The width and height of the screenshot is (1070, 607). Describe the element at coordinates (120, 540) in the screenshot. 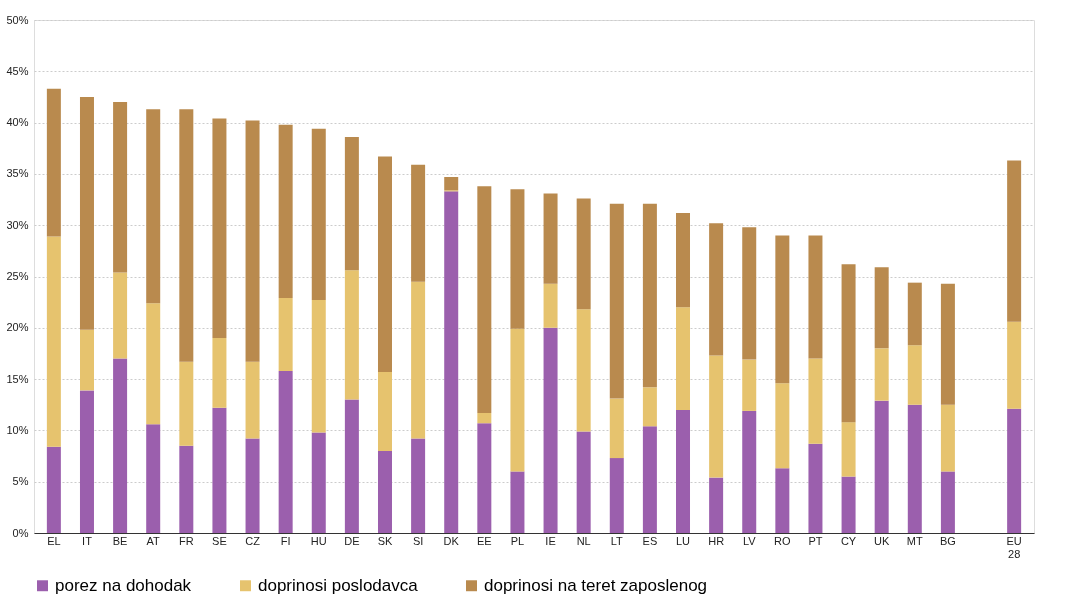

I see `x-tick-label: BE` at that location.